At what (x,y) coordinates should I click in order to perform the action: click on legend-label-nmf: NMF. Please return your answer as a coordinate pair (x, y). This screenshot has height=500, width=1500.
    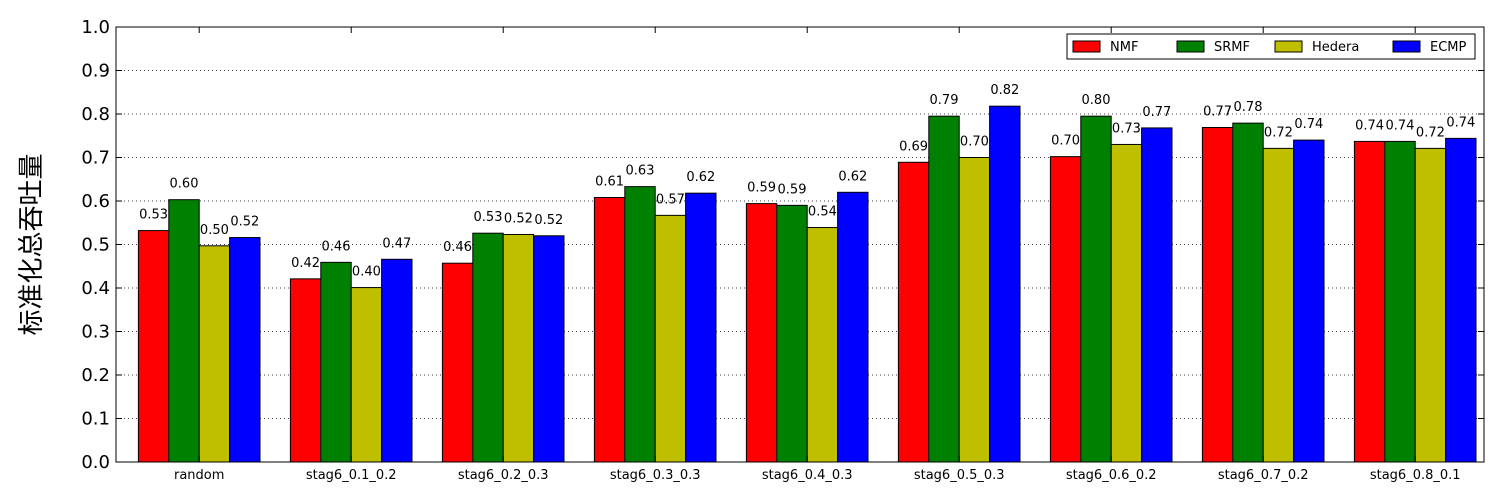
    Looking at the image, I should click on (1124, 47).